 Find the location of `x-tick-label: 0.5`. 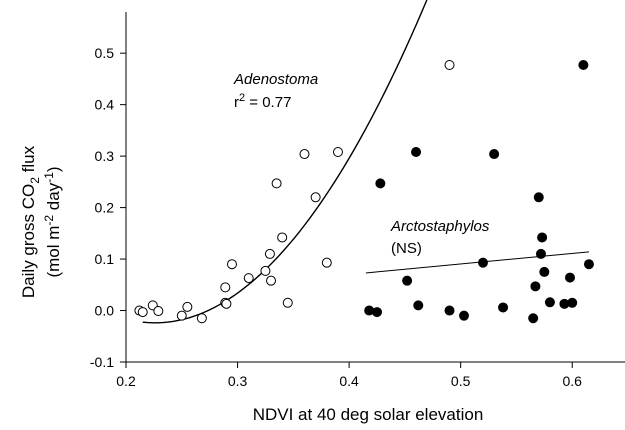

x-tick-label: 0.5 is located at coordinates (461, 381).